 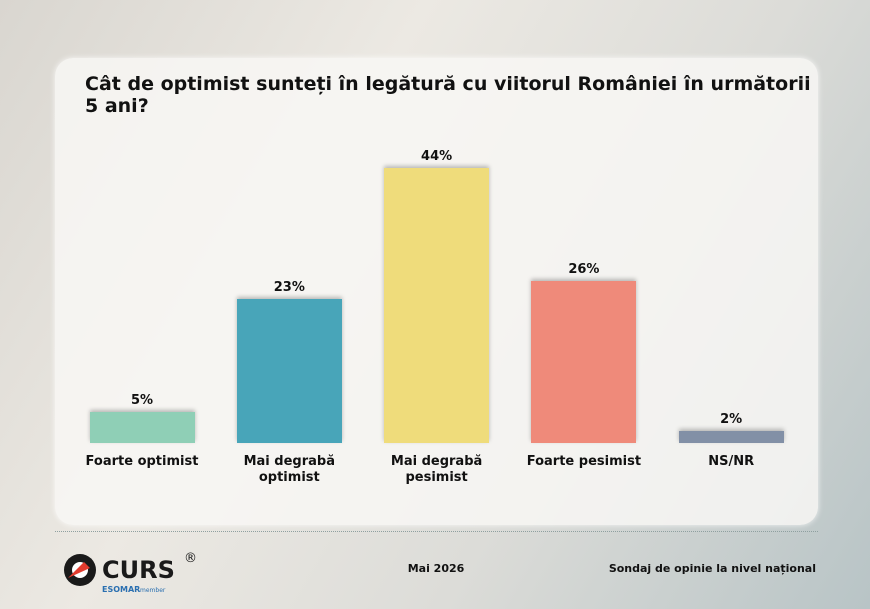 What do you see at coordinates (153, 590) in the screenshot?
I see `member: member` at bounding box center [153, 590].